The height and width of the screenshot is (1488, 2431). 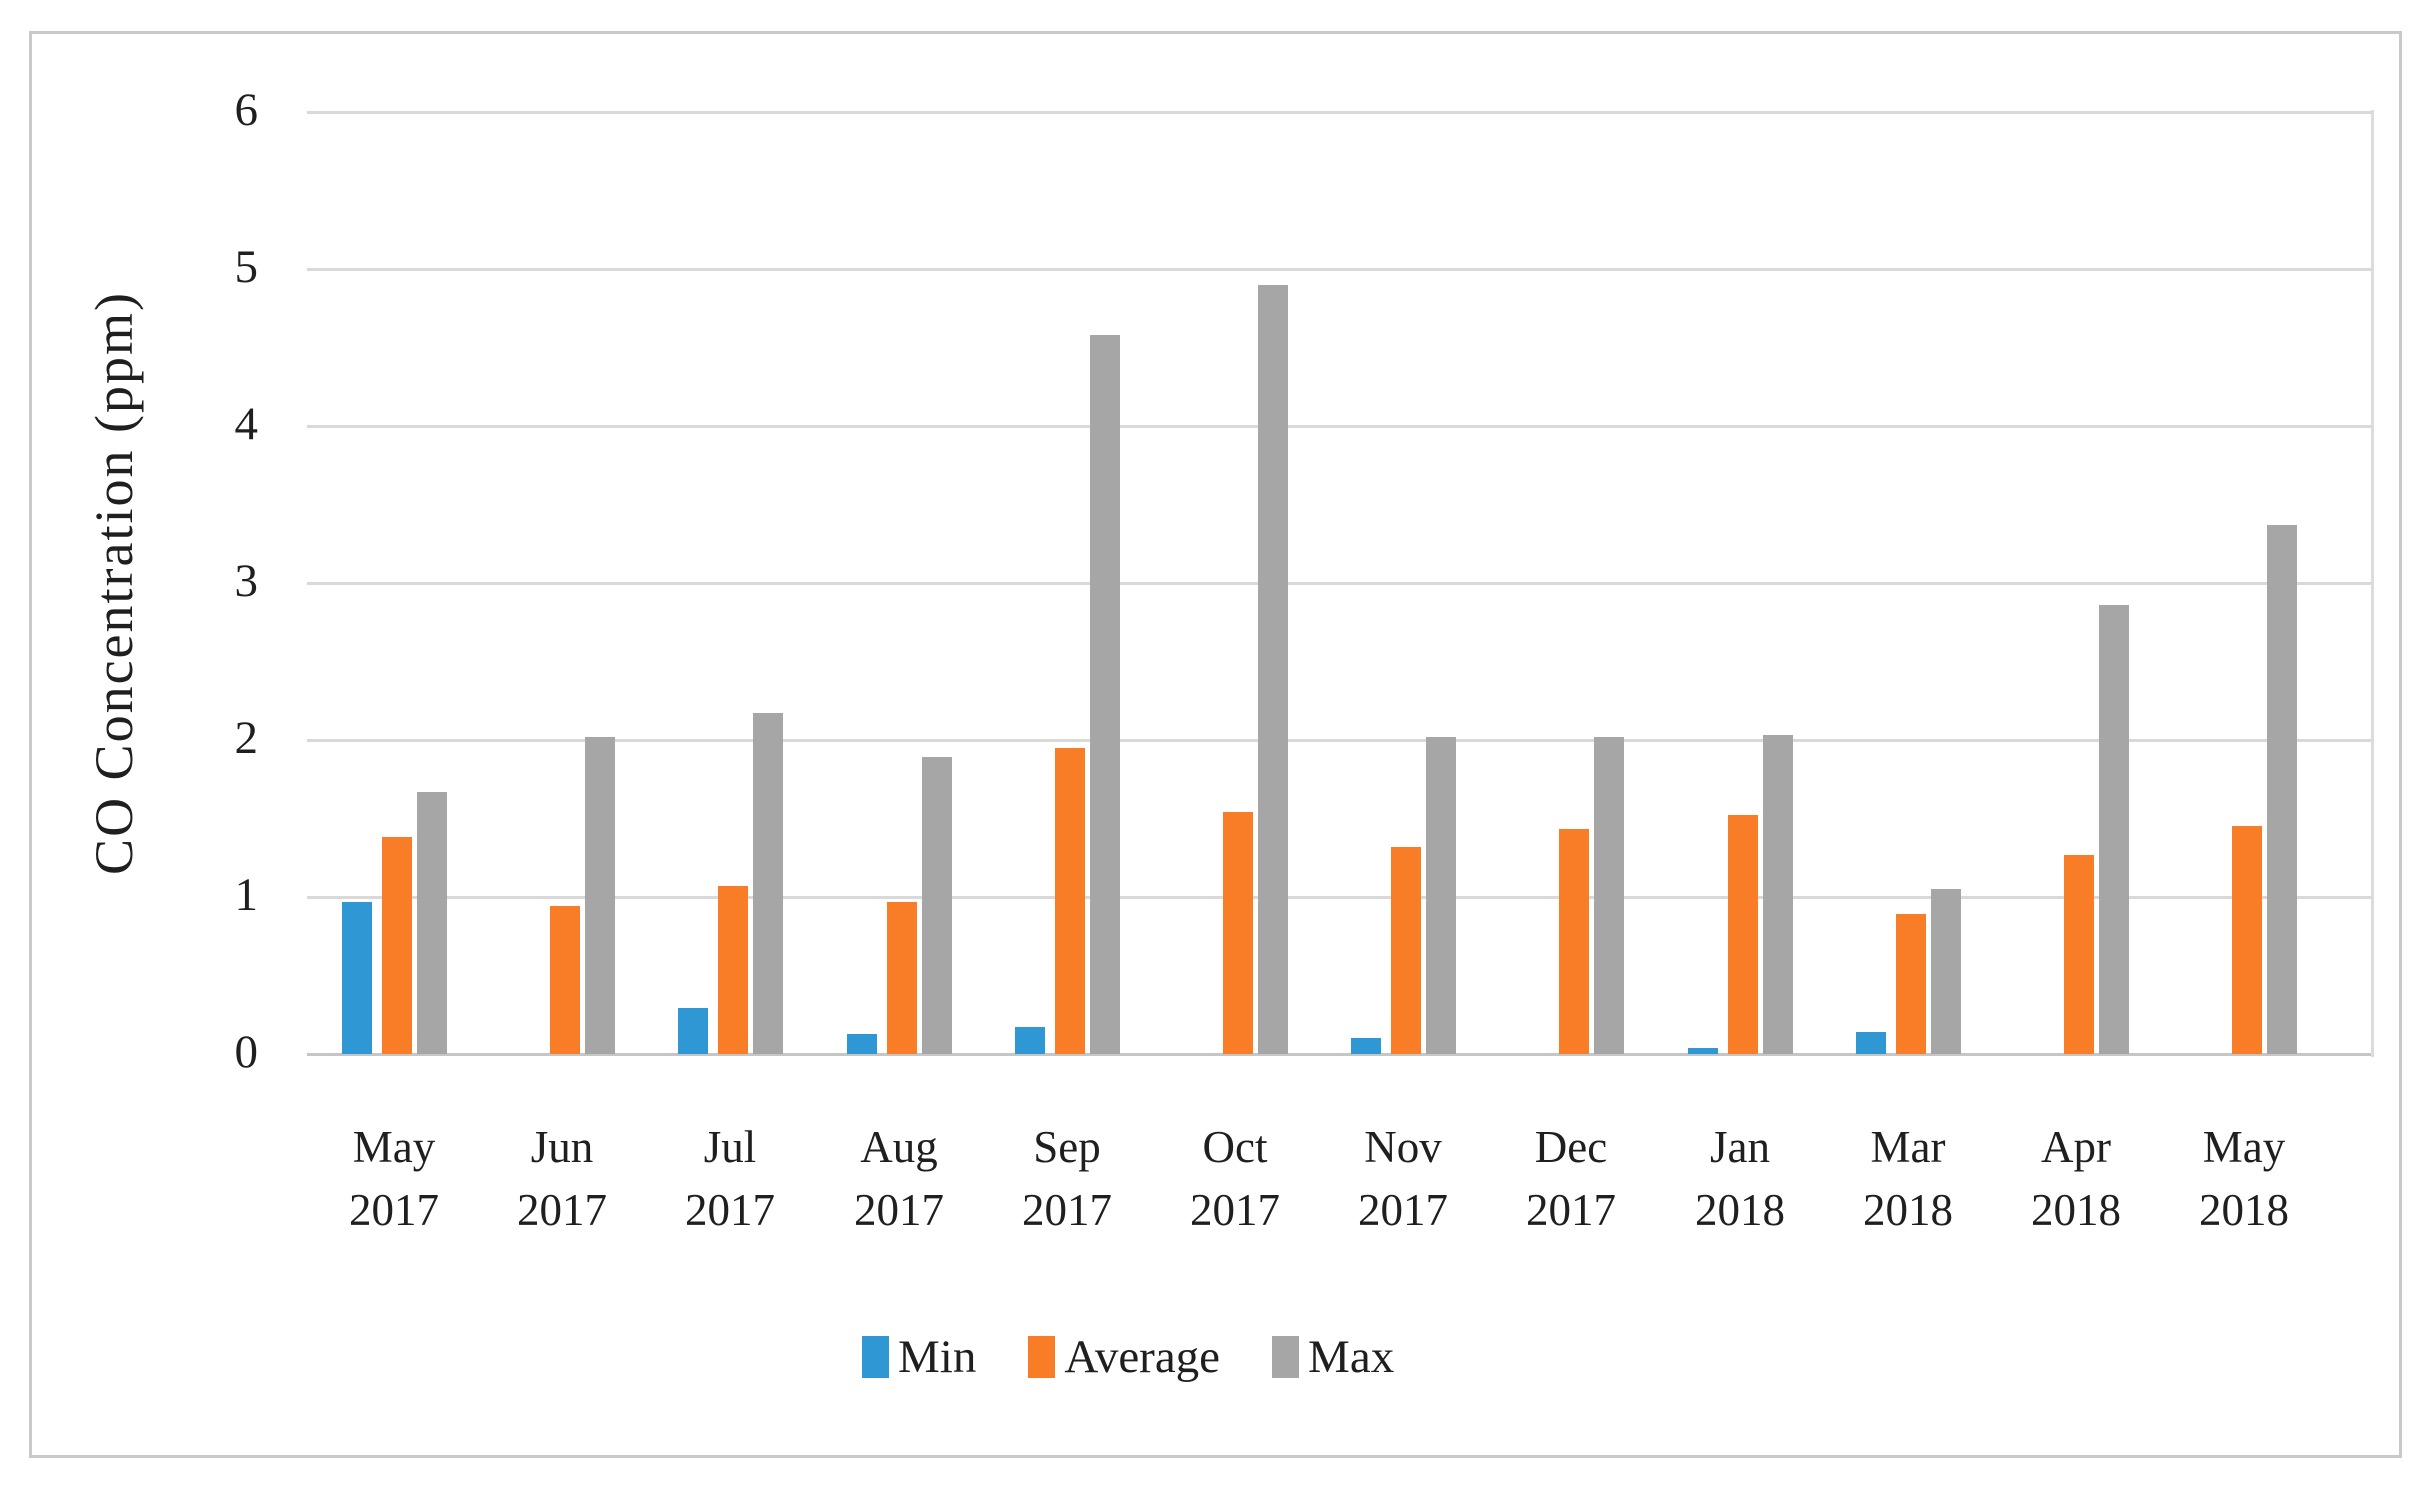 What do you see at coordinates (246, 1051) in the screenshot?
I see `y-tick-label-0: 0` at bounding box center [246, 1051].